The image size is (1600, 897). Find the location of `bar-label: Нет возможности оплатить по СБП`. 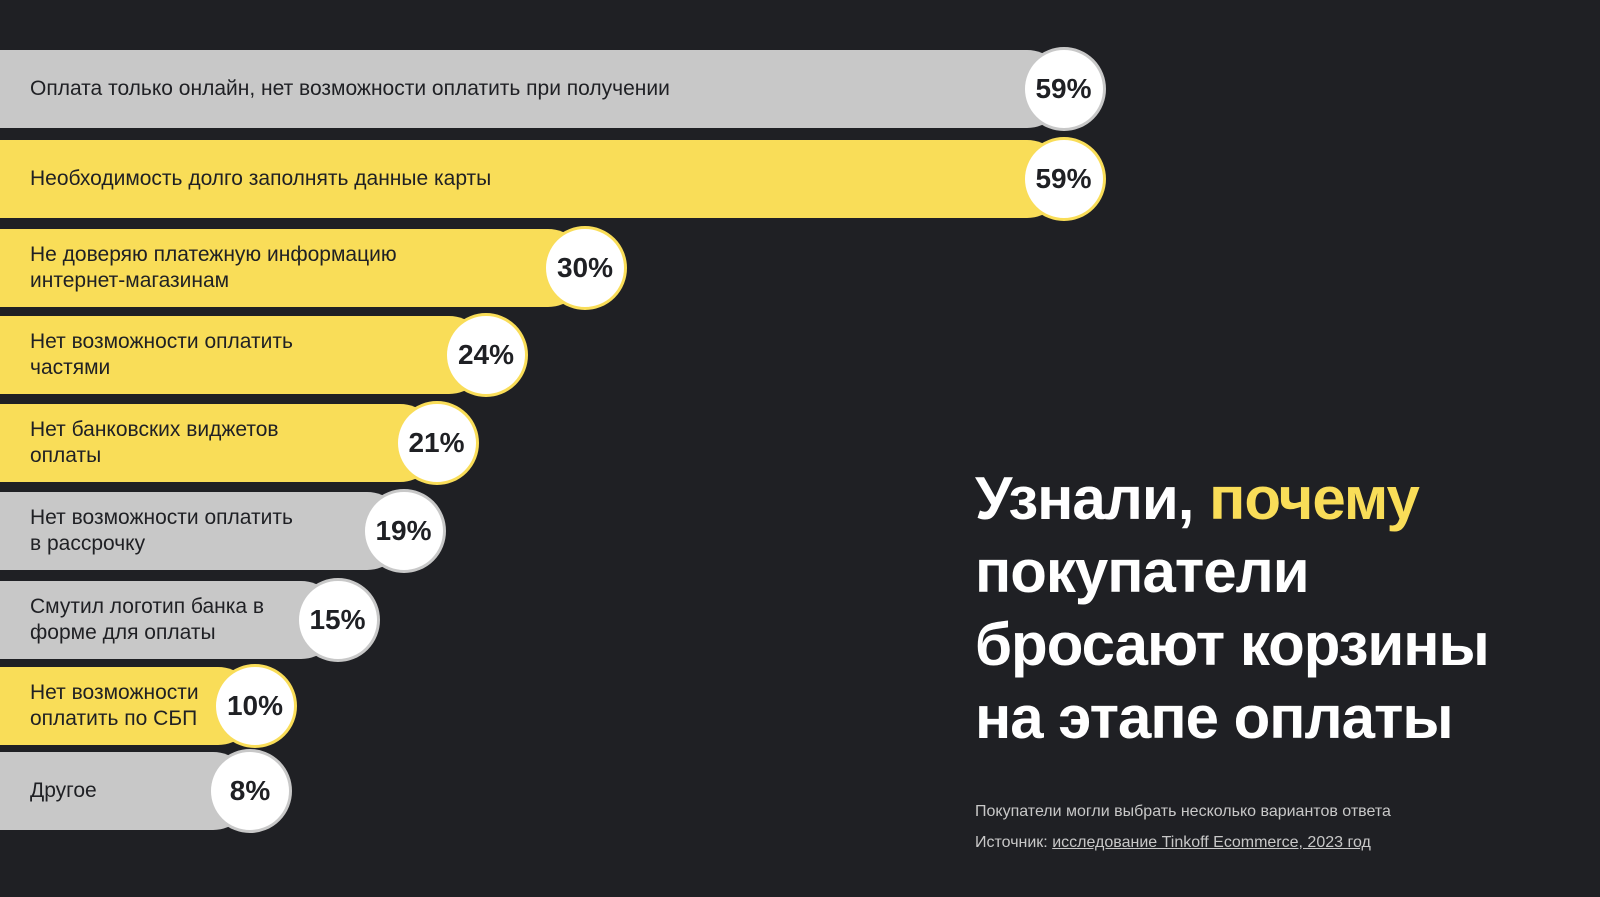

bar-label: Нет возможности оплатить по СБП is located at coordinates (114, 705).